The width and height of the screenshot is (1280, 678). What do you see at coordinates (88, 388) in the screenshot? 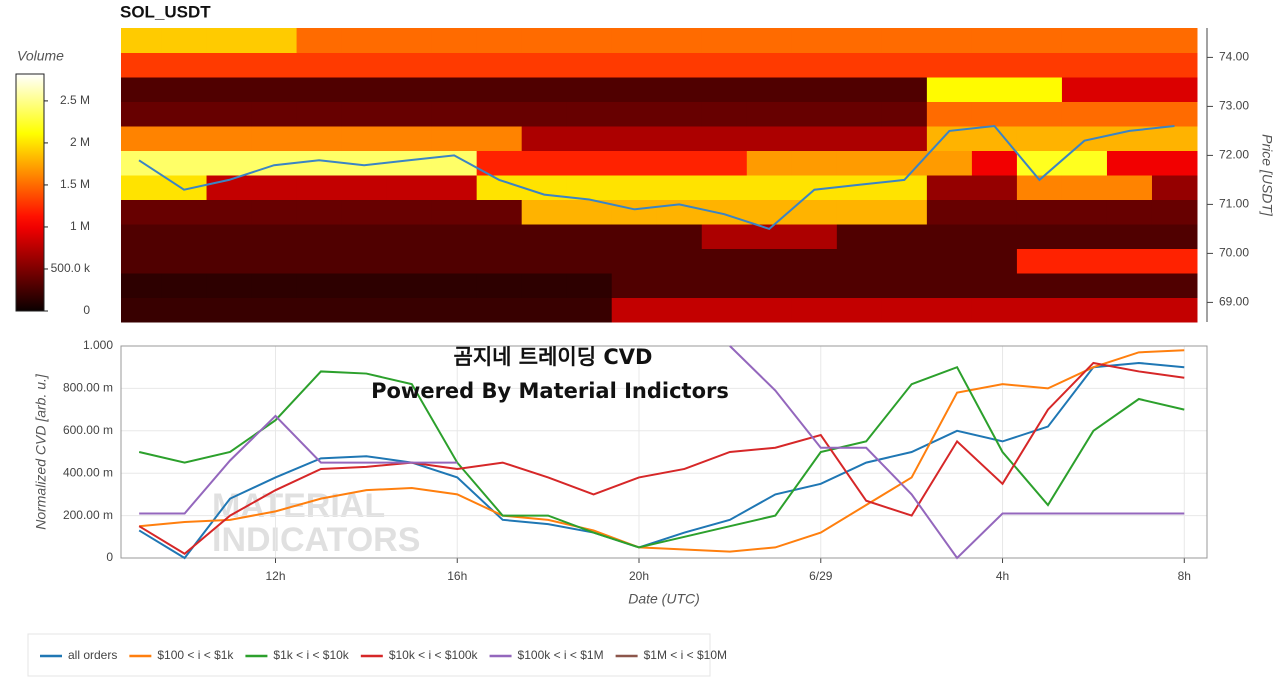
I see `y-tick-label: 800.00 m` at bounding box center [88, 388].